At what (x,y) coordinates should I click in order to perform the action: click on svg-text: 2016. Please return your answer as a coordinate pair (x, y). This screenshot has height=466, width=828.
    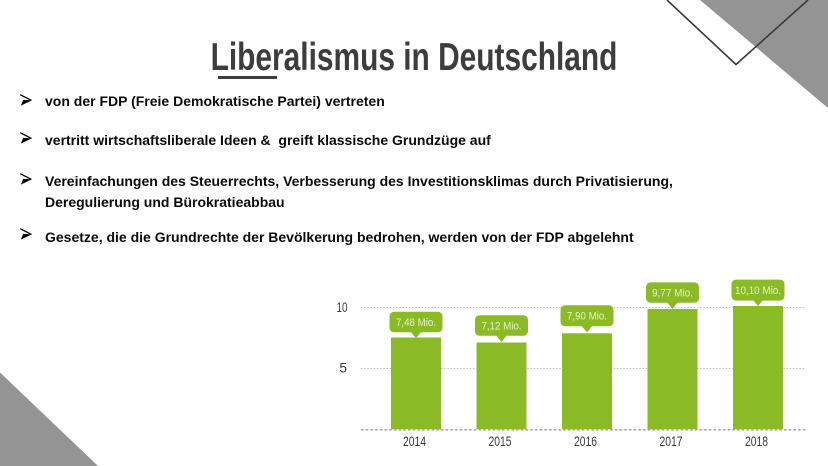
    Looking at the image, I should click on (585, 441).